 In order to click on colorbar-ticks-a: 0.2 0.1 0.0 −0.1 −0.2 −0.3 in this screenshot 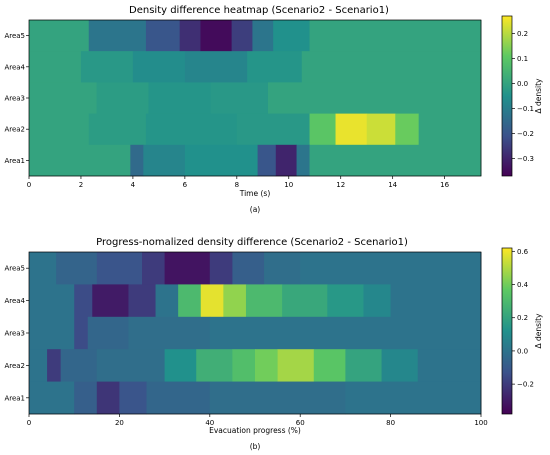, I will do `click(523, 96)`.